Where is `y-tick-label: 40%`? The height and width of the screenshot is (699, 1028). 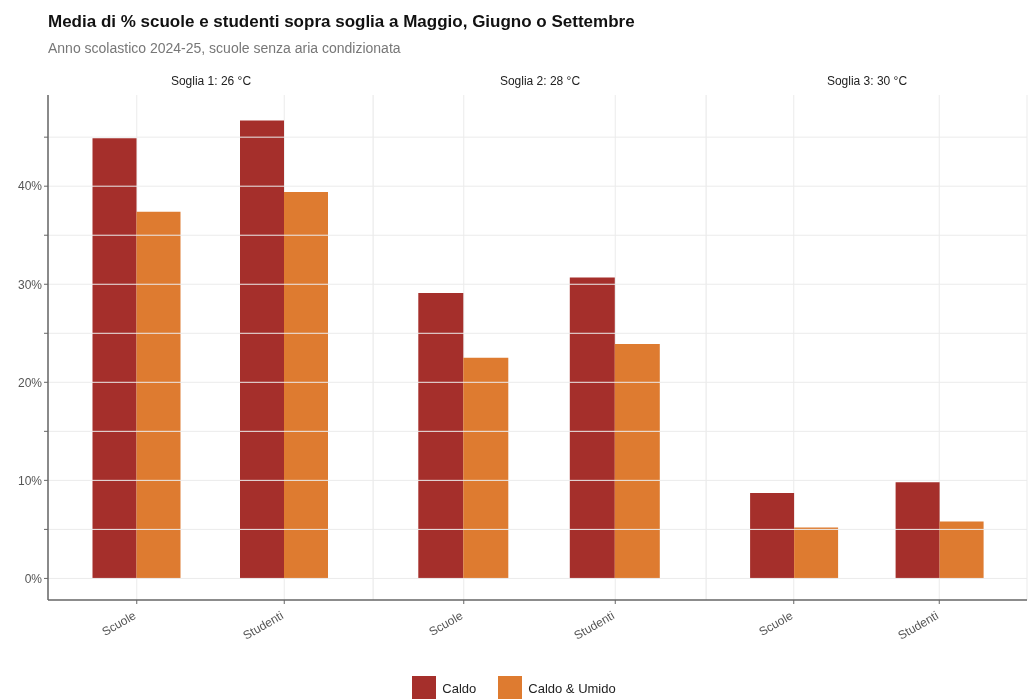
y-tick-label: 40% is located at coordinates (30, 186).